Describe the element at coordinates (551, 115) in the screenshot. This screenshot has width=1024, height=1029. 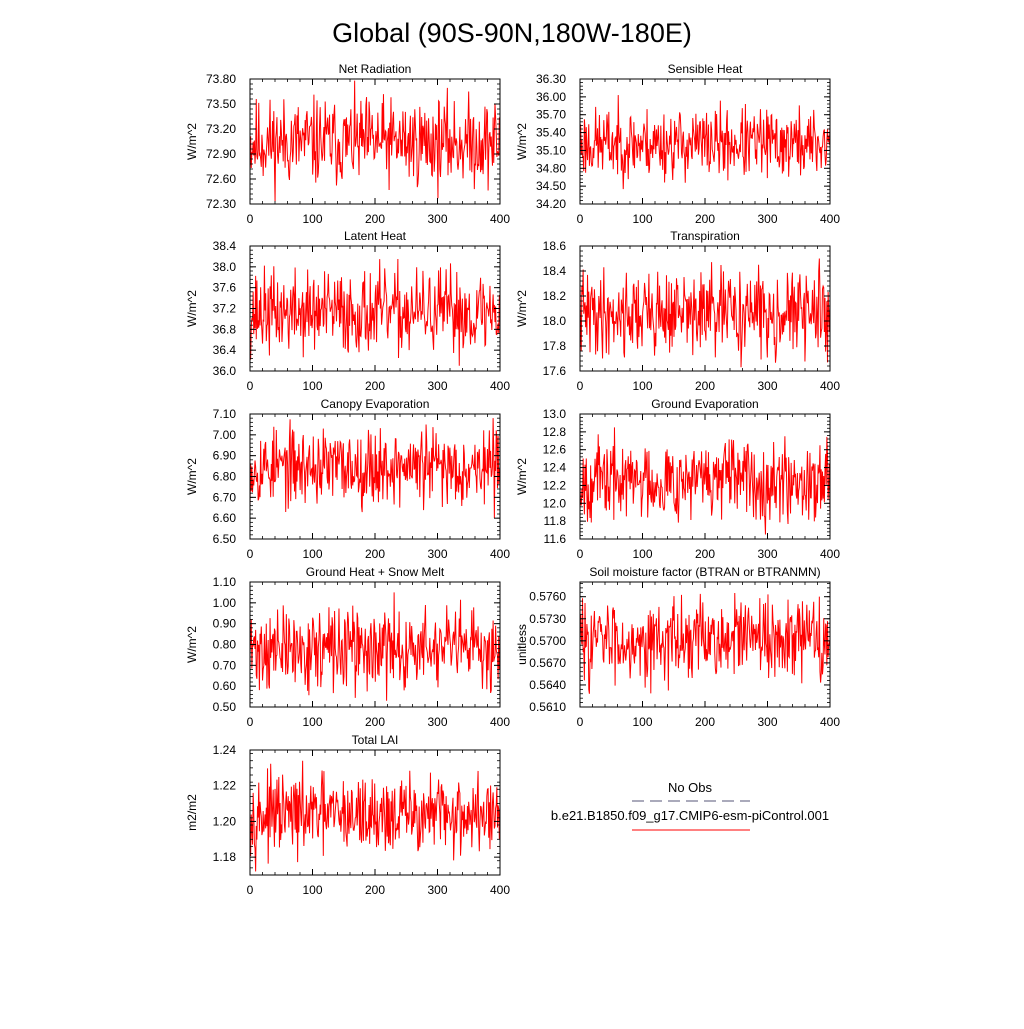
I see `y-tick-label: 35.70` at that location.